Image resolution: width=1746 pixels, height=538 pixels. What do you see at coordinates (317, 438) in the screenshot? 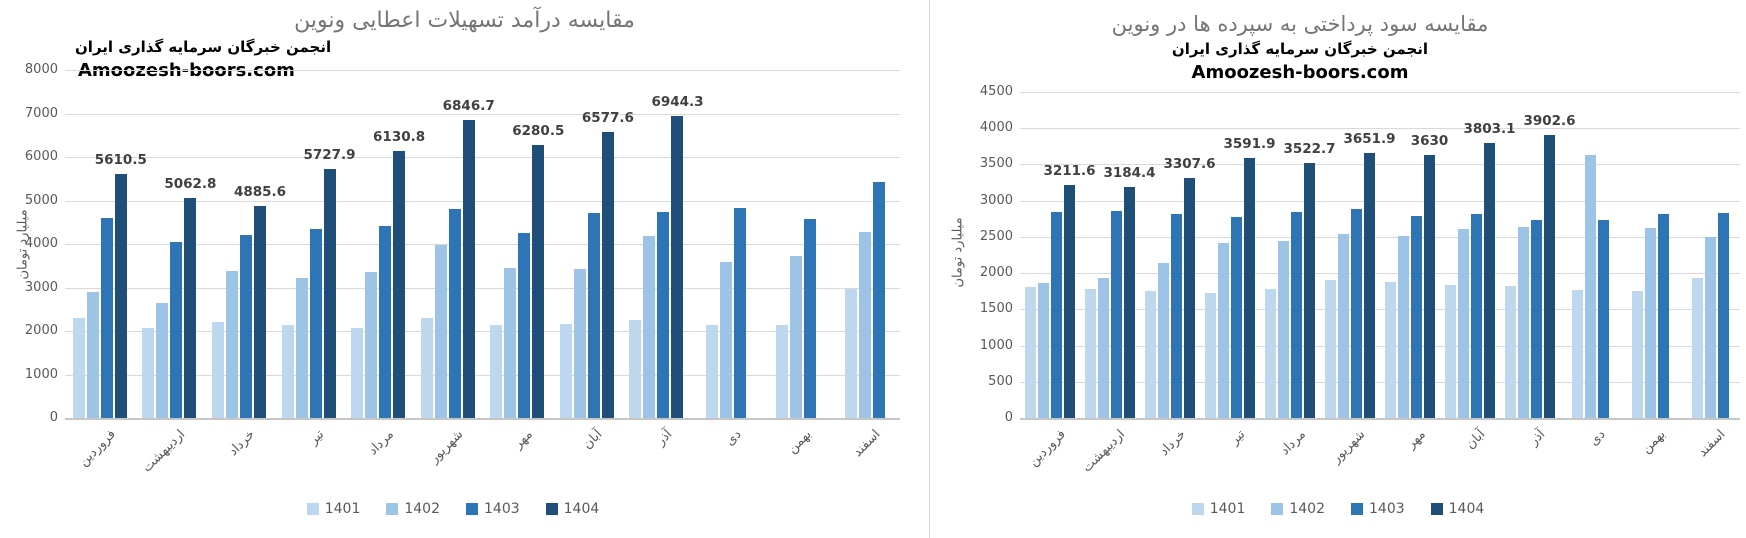
I see `x-tick-label-4: تیر` at bounding box center [317, 438].